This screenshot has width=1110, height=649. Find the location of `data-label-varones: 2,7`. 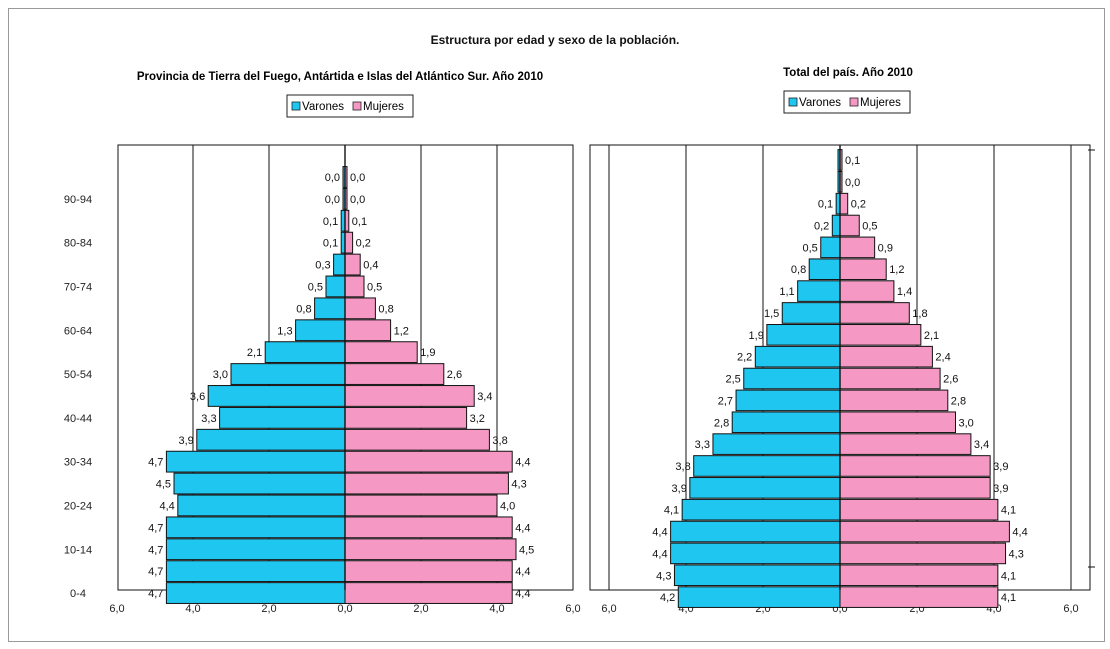

data-label-varones: 2,7 is located at coordinates (725, 401).